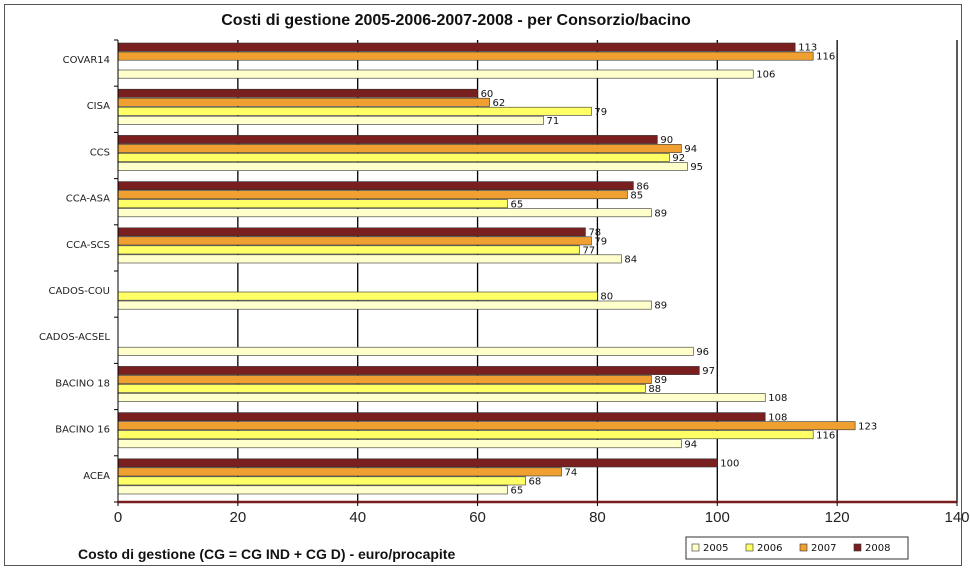  I want to click on data-label-2008: 113, so click(807, 48).